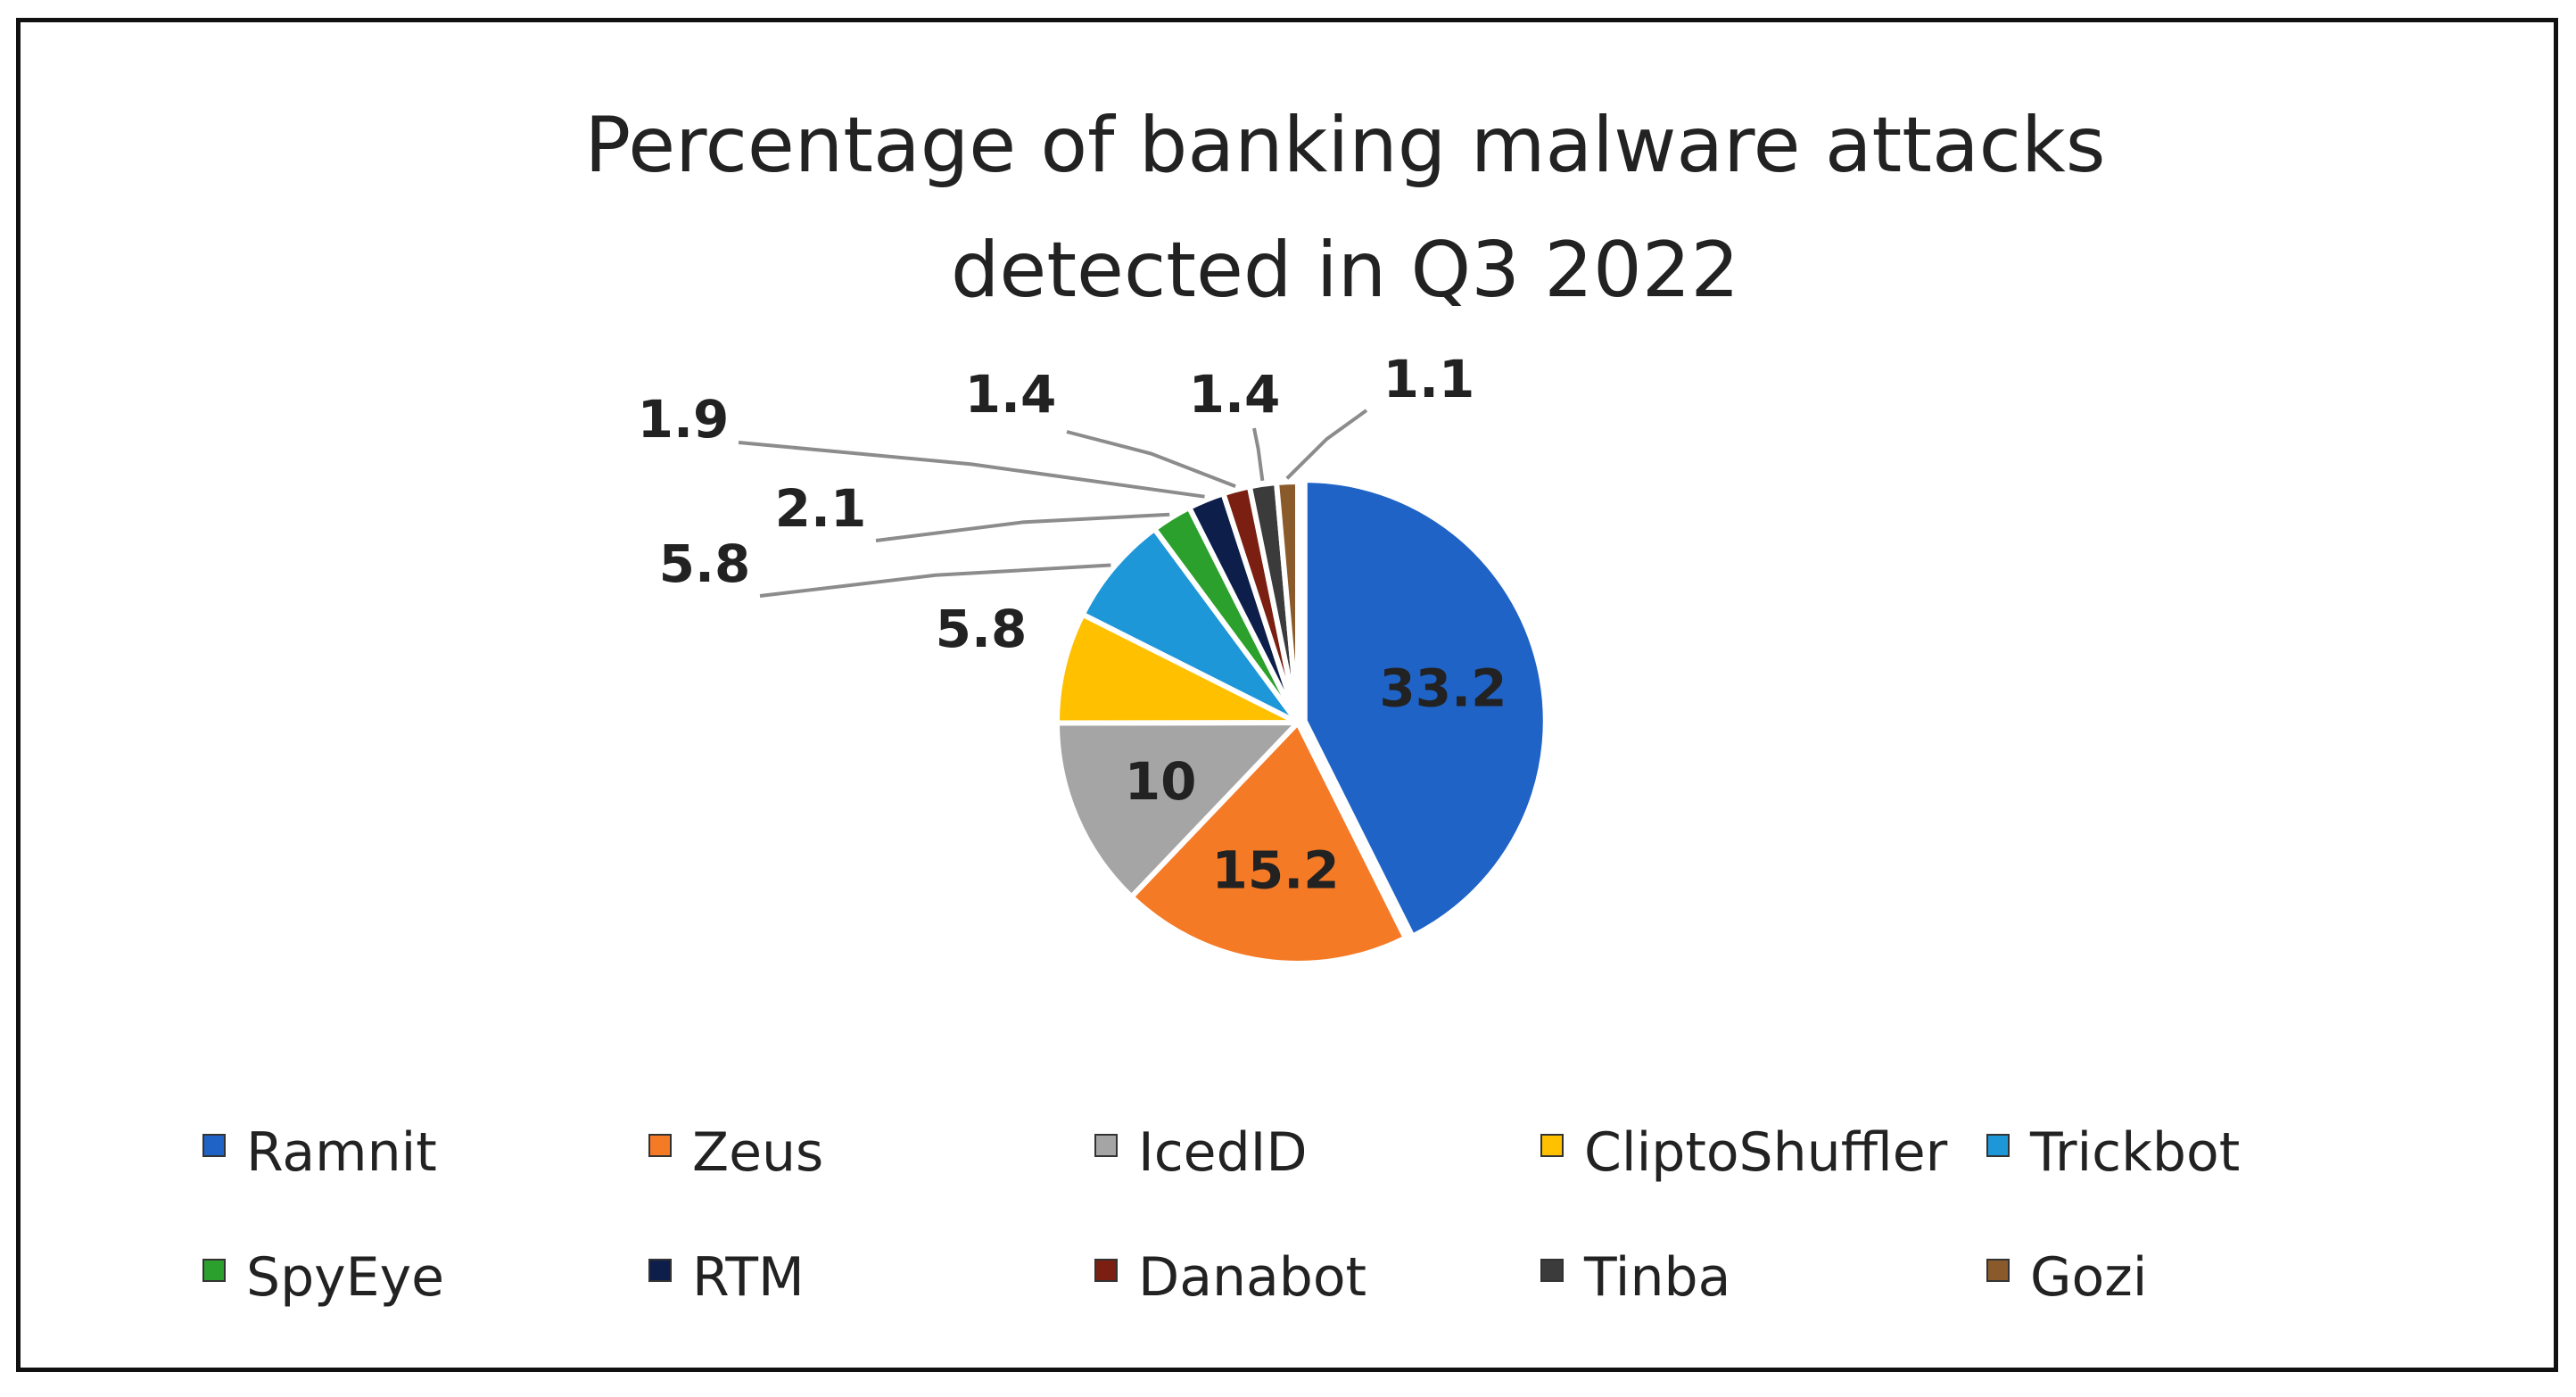 This screenshot has height=1397, width=2576. Describe the element at coordinates (1223, 1152) in the screenshot. I see `legend-label-icedid: IcedID` at that location.